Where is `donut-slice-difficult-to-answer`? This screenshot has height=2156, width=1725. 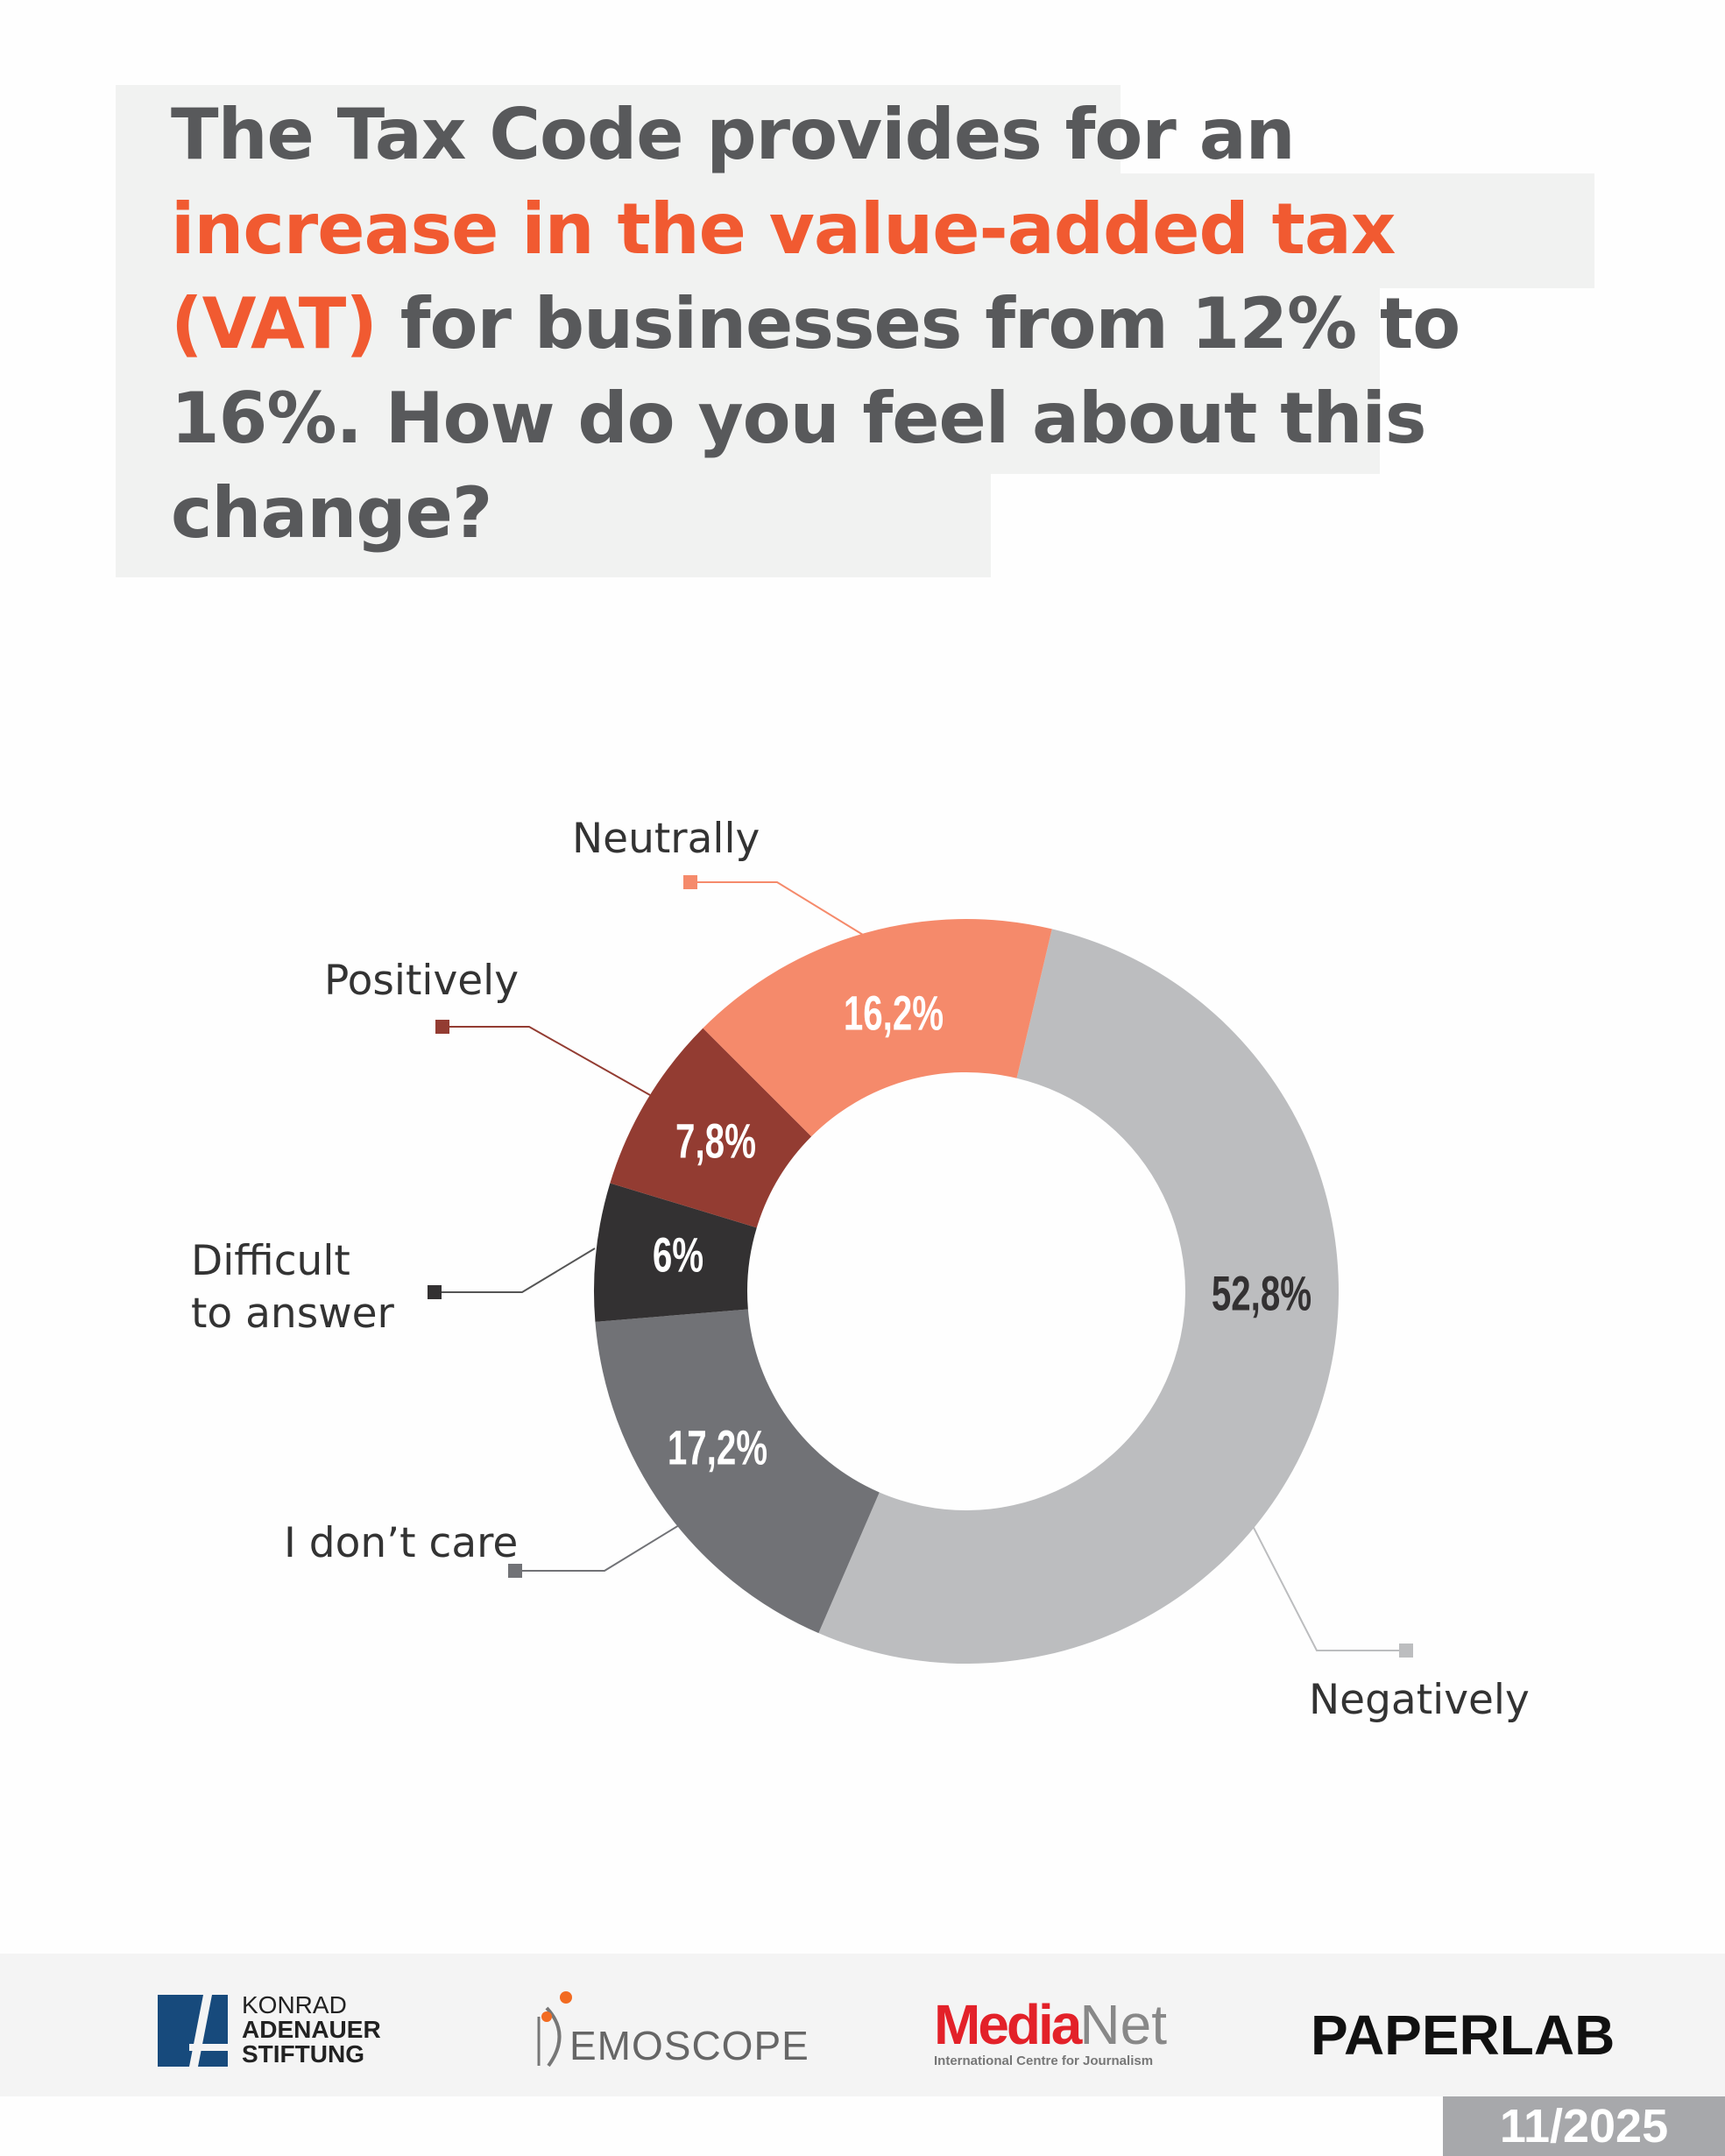
donut-slice-difficult-to-answer is located at coordinates (675, 1253).